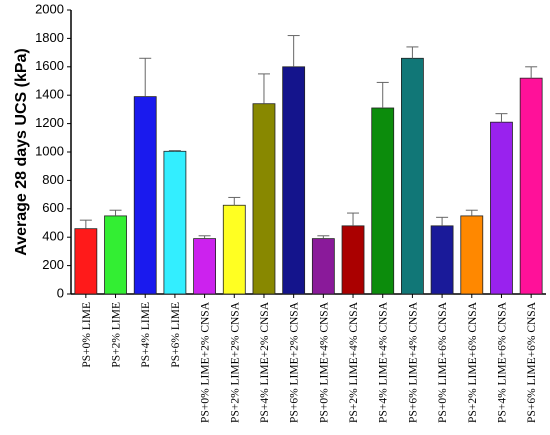  Describe the element at coordinates (53, 236) in the screenshot. I see `y-tick-label: 400` at that location.